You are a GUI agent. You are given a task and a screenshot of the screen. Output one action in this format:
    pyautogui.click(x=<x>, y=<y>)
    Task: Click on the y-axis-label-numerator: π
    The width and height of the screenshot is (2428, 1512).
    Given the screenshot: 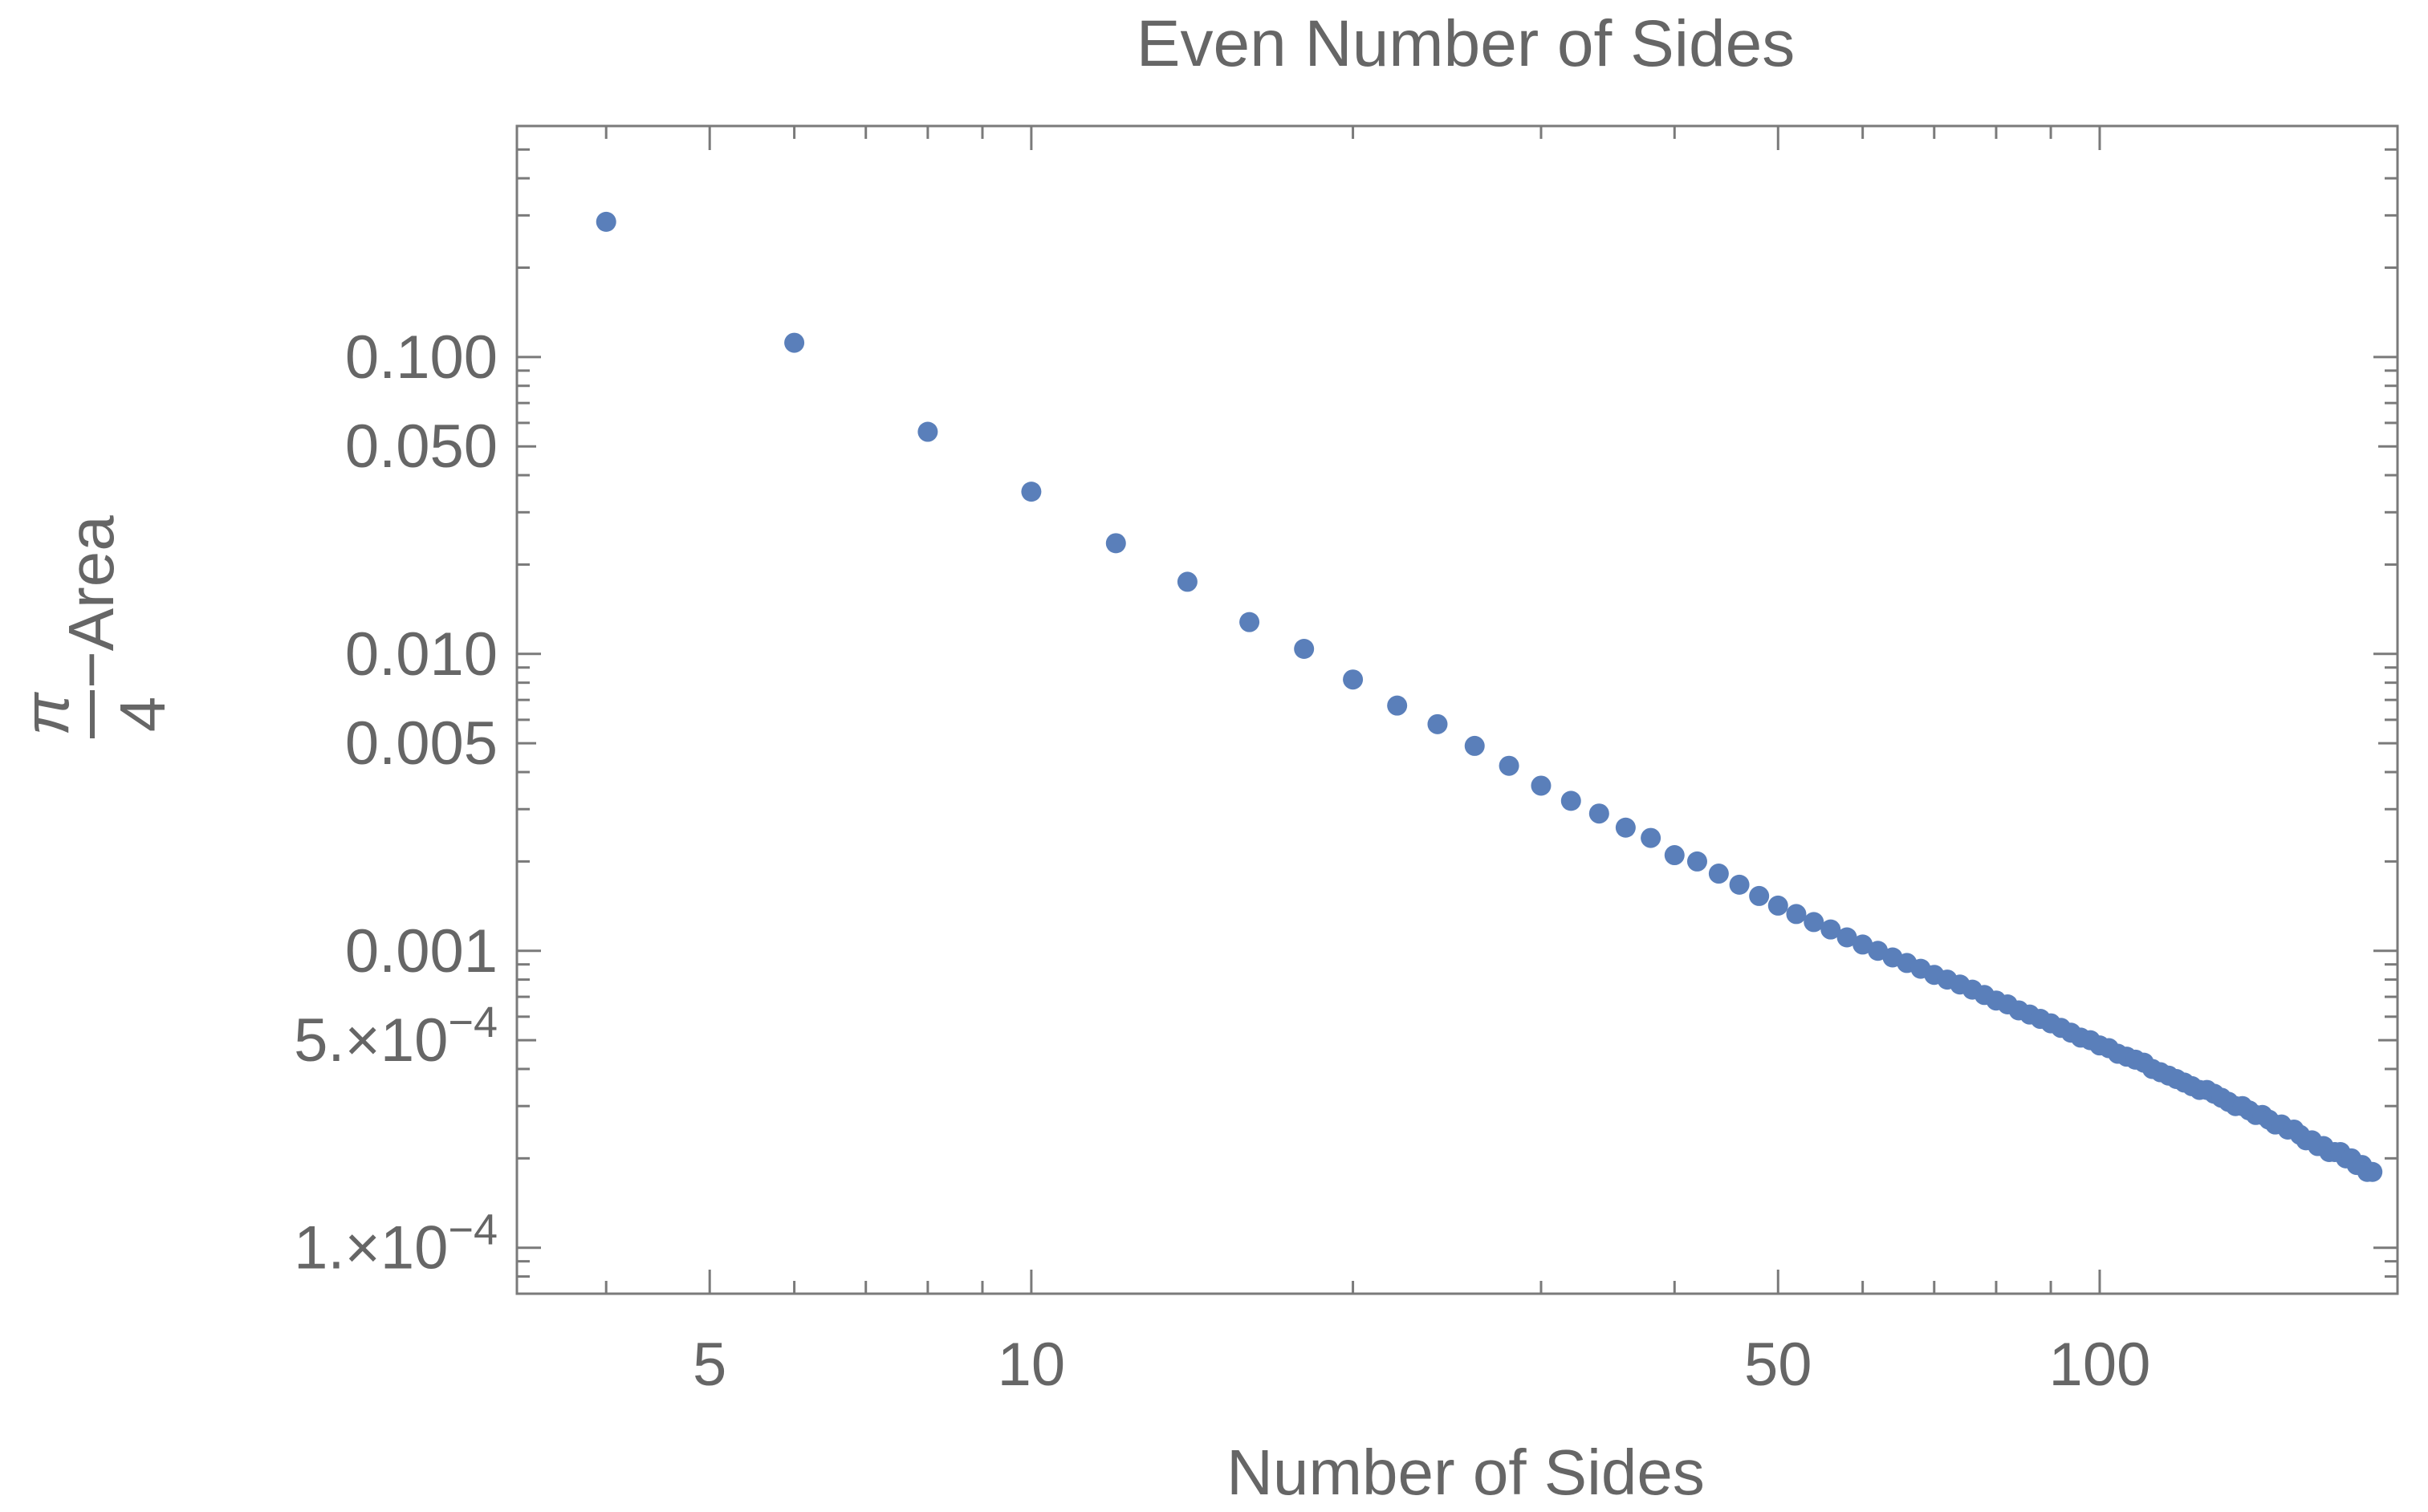 What is the action you would take?
    pyautogui.click(x=46, y=714)
    